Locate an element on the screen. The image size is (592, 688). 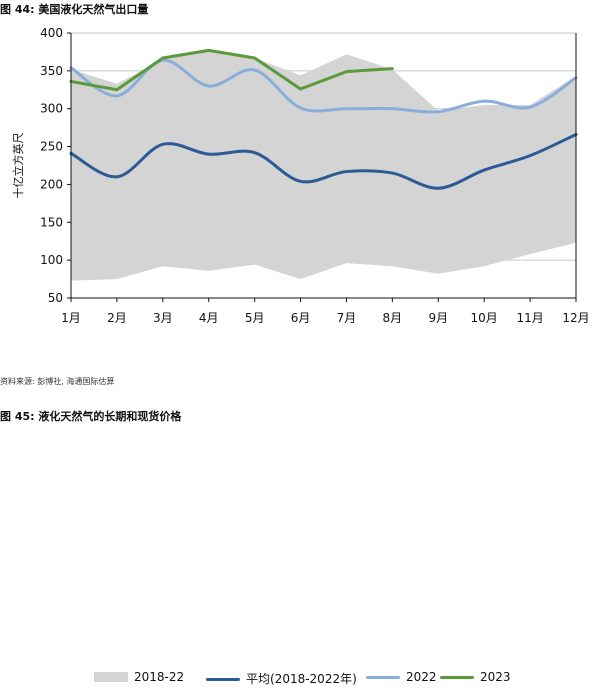
y-tick-label-200: 200 is located at coordinates (51, 184).